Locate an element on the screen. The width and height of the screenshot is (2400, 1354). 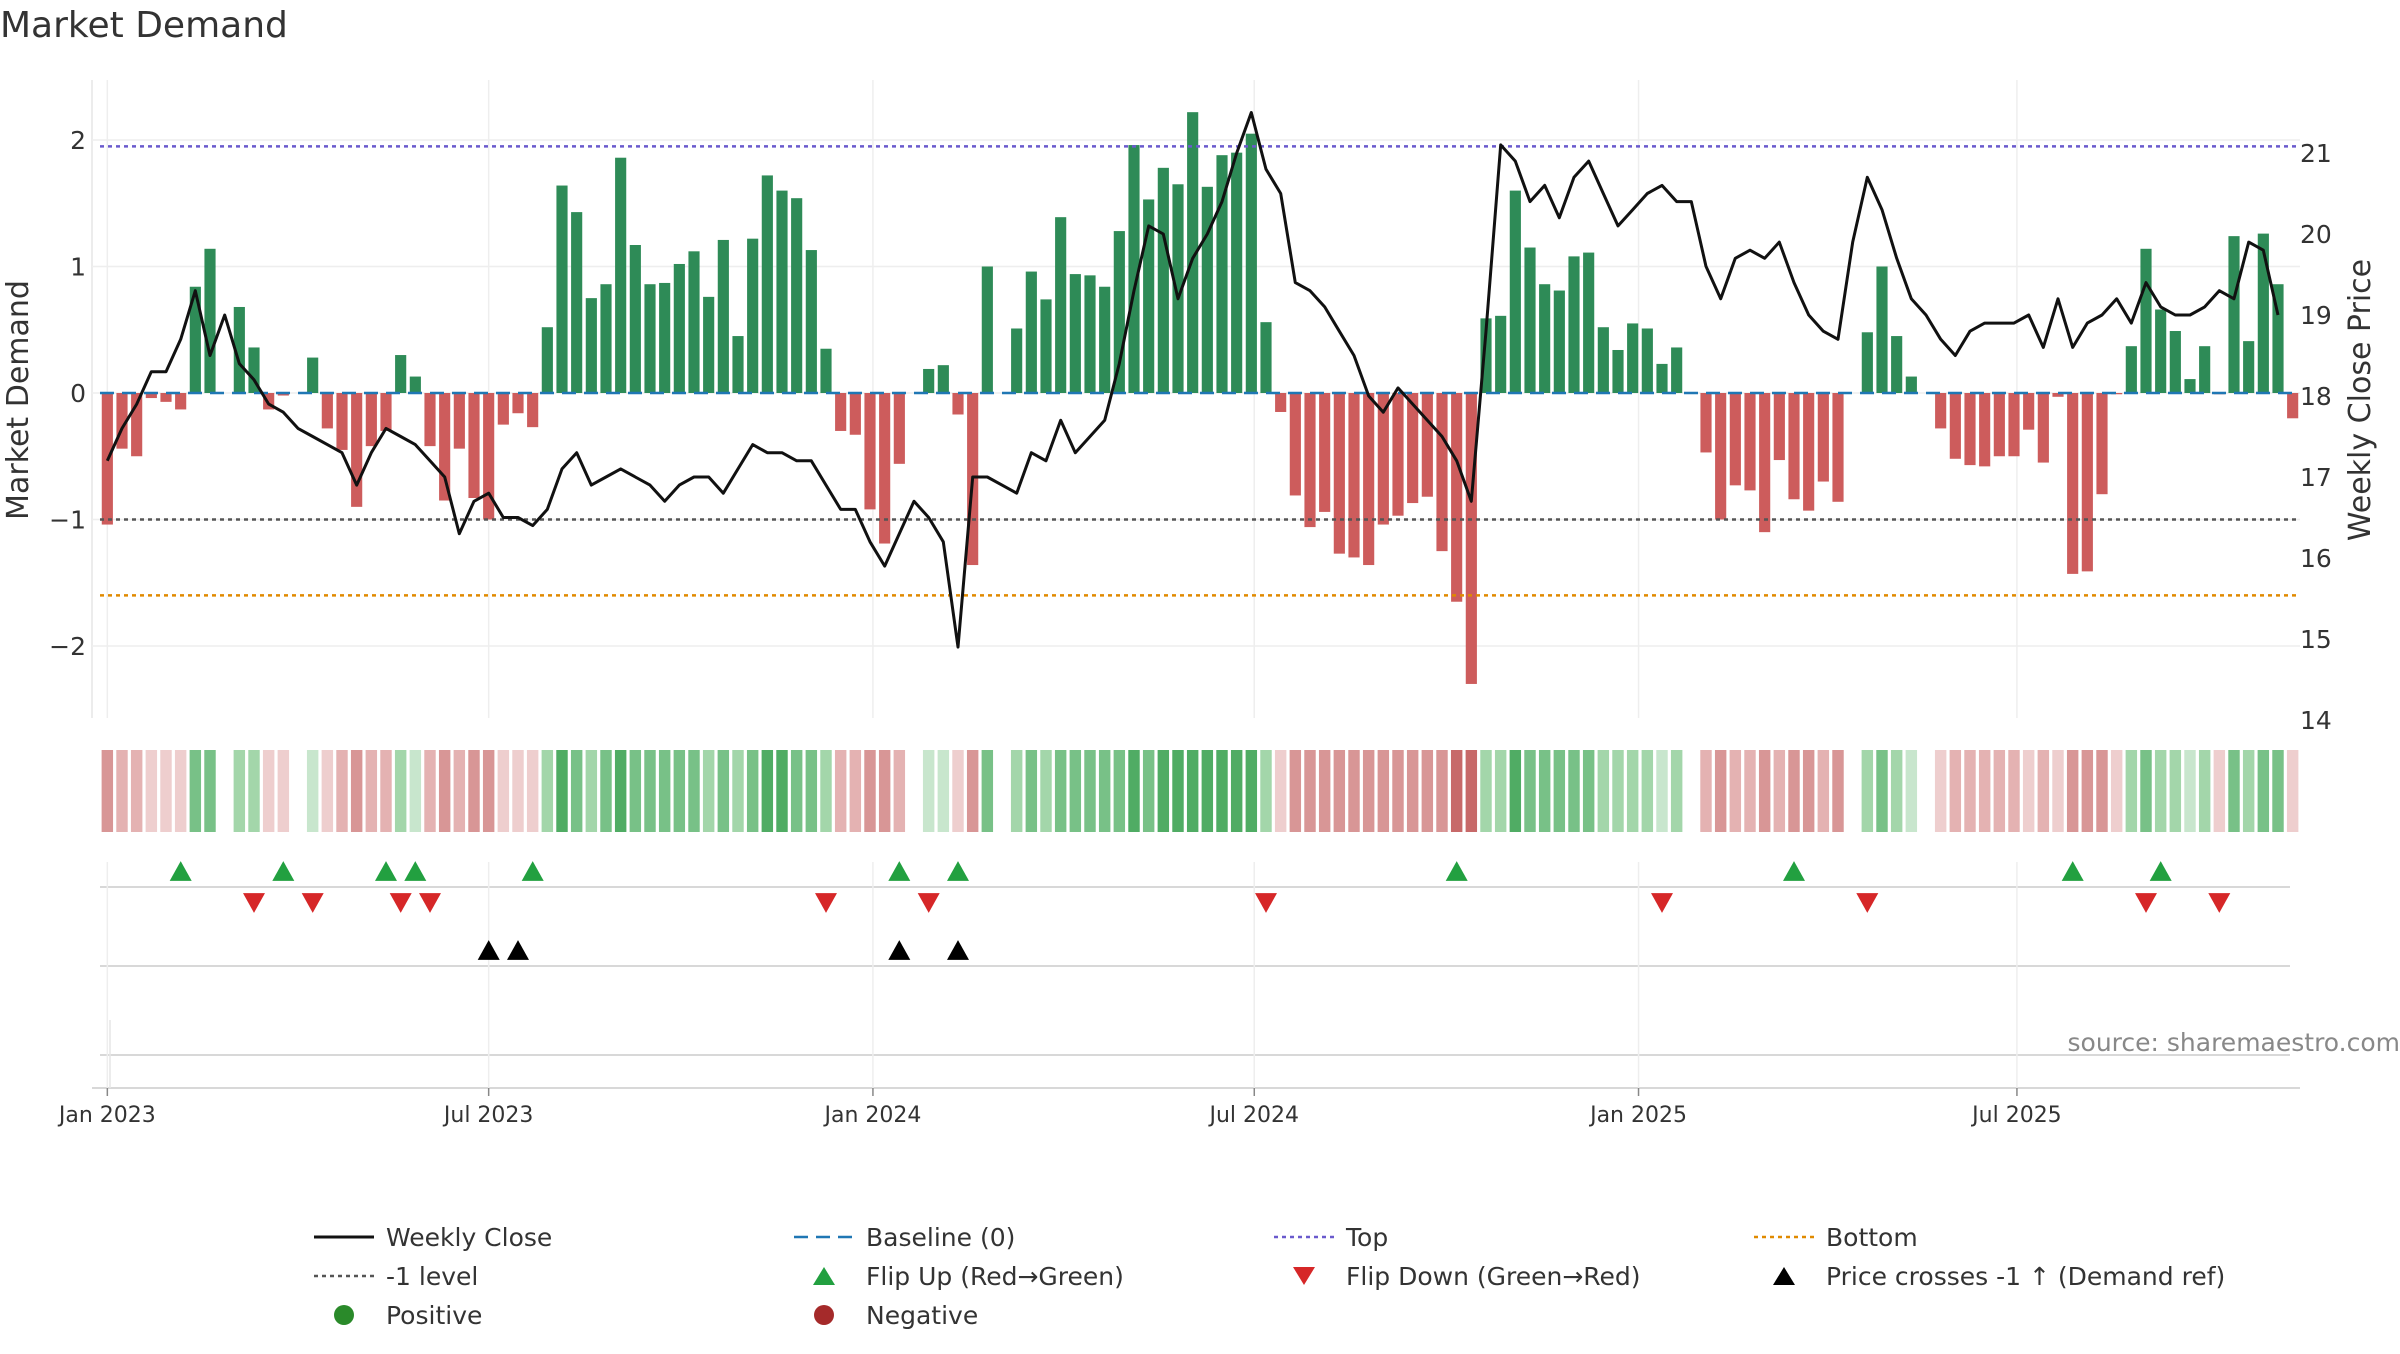
legend-label: Price crosses -1 ↑ (Demand ref) is located at coordinates (2025, 1276).